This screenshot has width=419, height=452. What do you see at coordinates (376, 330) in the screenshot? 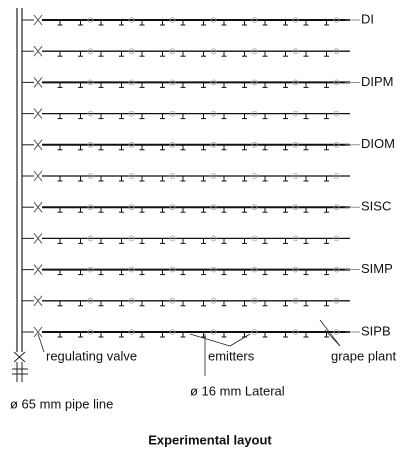
I see `treatment-label: SIPB` at bounding box center [376, 330].